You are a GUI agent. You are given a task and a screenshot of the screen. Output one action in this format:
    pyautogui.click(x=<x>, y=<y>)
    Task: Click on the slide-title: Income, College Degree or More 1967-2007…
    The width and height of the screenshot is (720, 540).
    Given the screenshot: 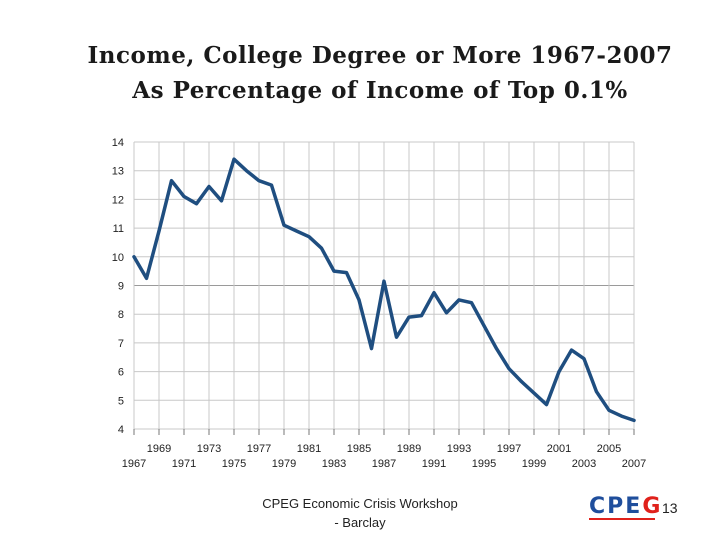 What is the action you would take?
    pyautogui.click(x=360, y=73)
    